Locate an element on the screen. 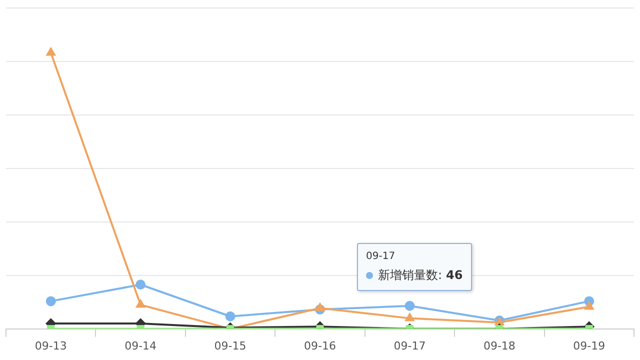 The width and height of the screenshot is (640, 360). x-tick-label: 09-19 is located at coordinates (589, 345).